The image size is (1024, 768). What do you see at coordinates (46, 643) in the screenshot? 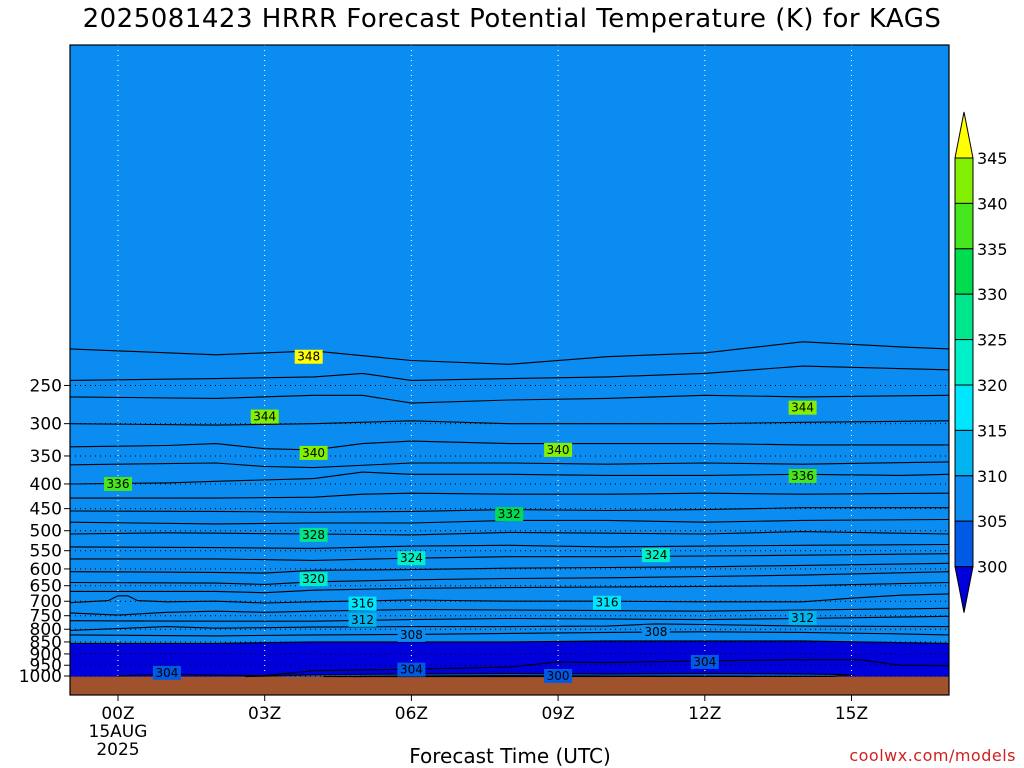
I see `y-tick-label-850: 850` at bounding box center [46, 643].